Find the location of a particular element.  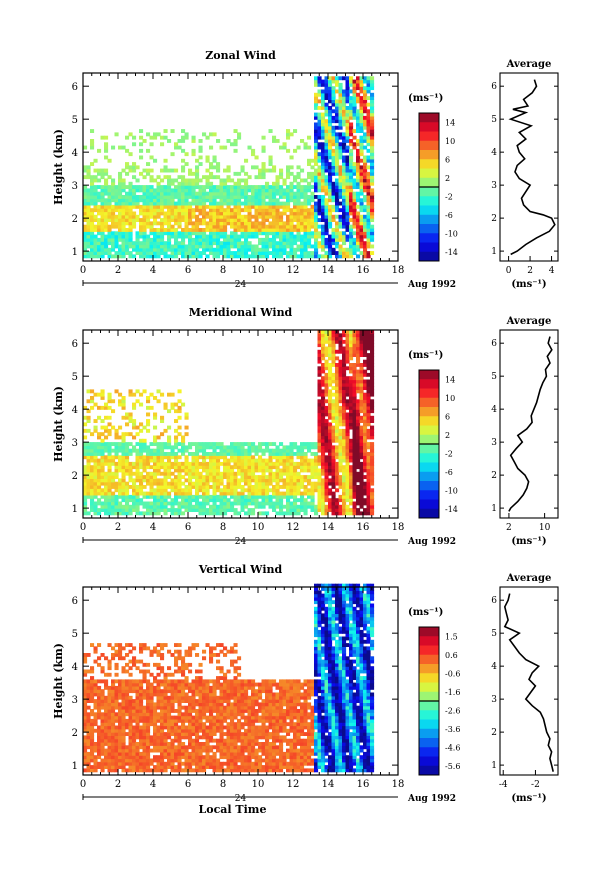

average-y-tick-label: 2 is located at coordinates (494, 476).